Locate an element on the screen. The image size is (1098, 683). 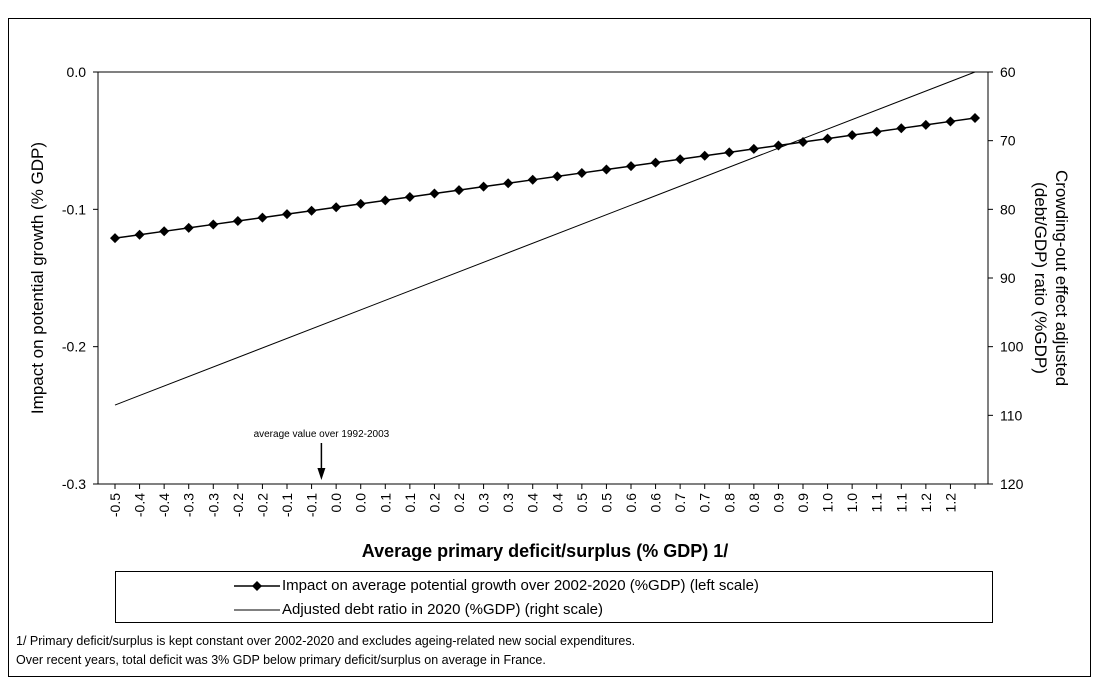
left-tick-label: -0.1 is located at coordinates (74, 209).